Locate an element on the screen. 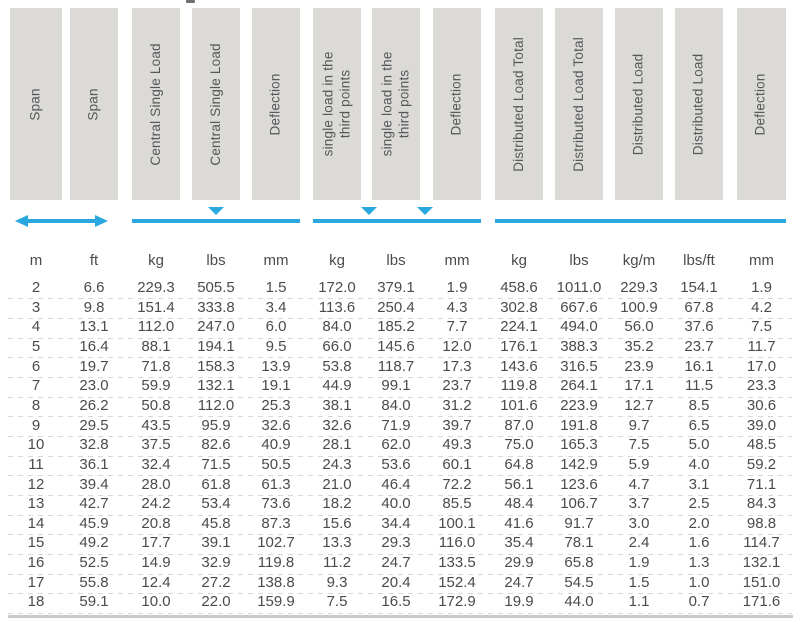  column-header-central-deflection: Deflection is located at coordinates (276, 104).